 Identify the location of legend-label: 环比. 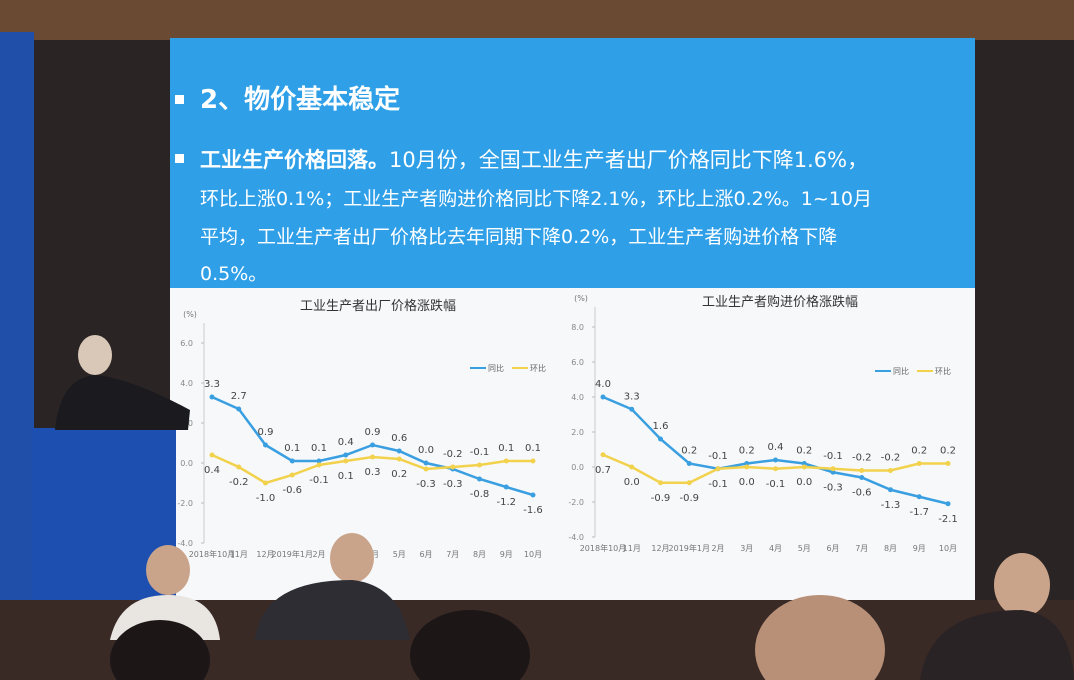
(538, 368).